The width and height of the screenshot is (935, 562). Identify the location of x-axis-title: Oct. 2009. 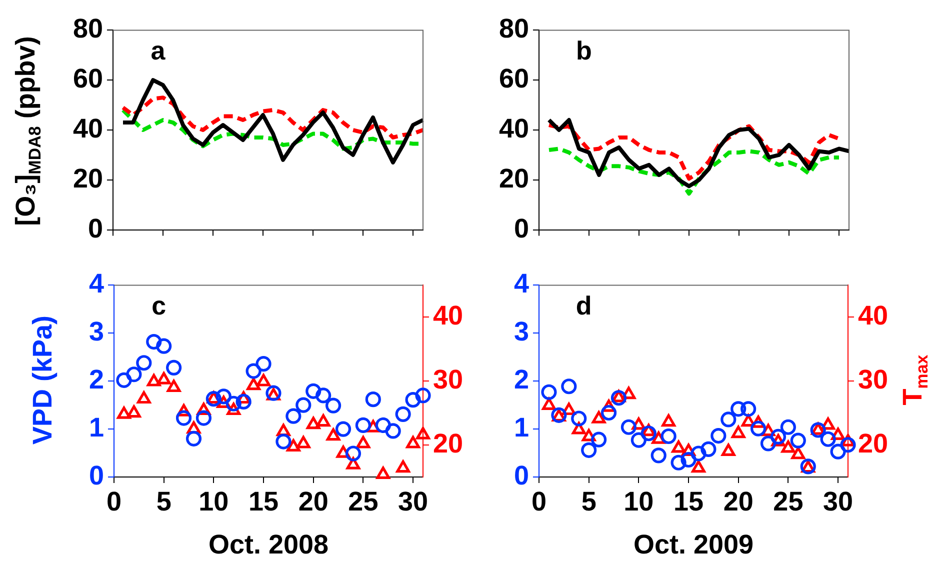
(693, 544).